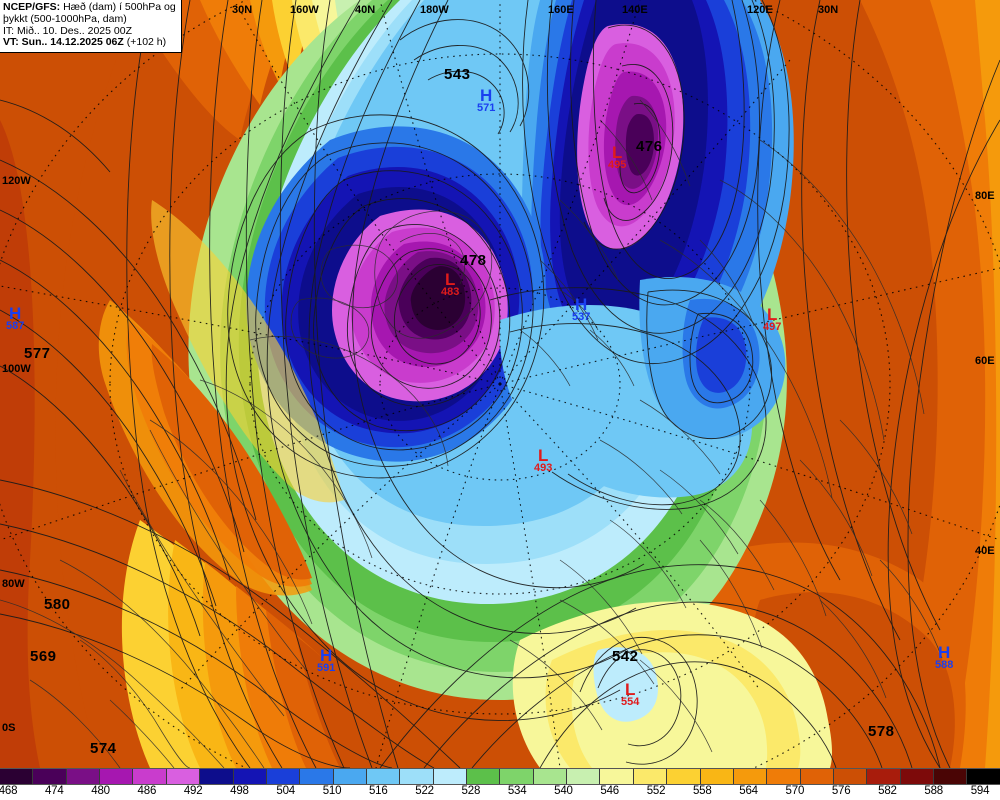 The height and width of the screenshot is (800, 1000). What do you see at coordinates (378, 791) in the screenshot?
I see `colorbar-tick-516: 516` at bounding box center [378, 791].